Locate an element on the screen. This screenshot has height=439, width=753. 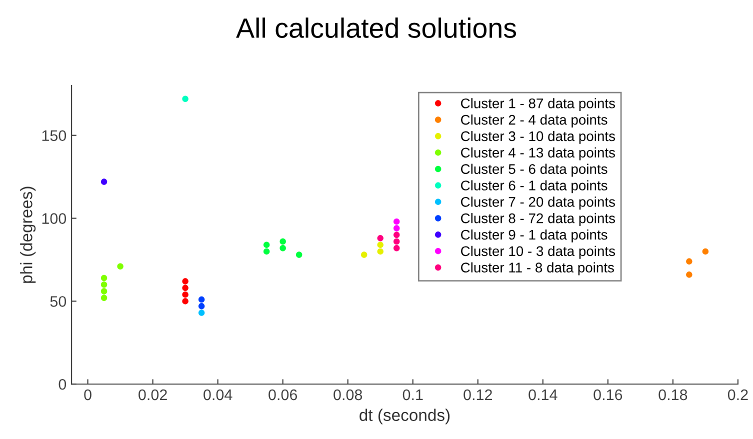
y-tick-label: 0 is located at coordinates (62, 384).